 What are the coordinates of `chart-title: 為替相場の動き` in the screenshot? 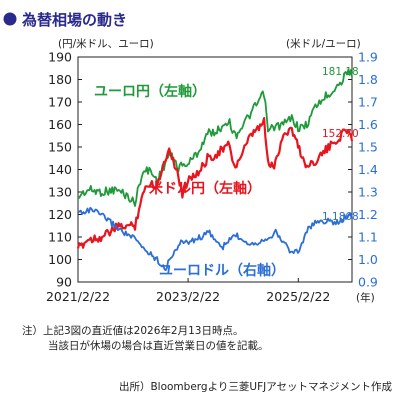 It's located at (74, 20).